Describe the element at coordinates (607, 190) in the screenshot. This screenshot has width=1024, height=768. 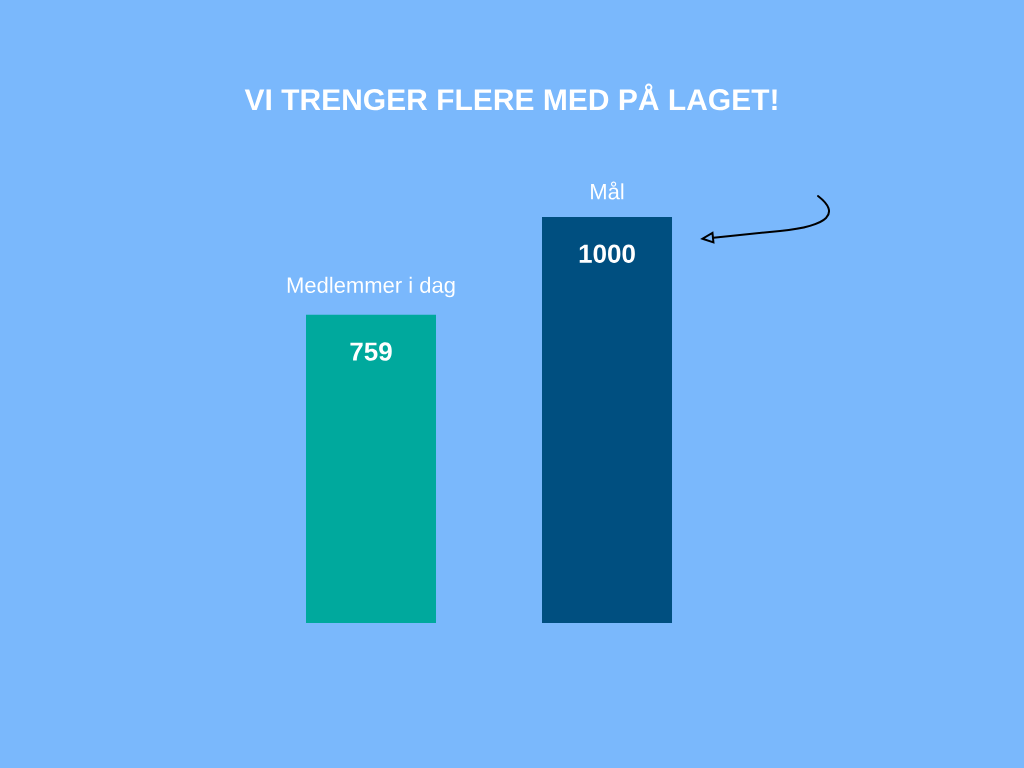
I see `x-tick-label: Mål` at that location.